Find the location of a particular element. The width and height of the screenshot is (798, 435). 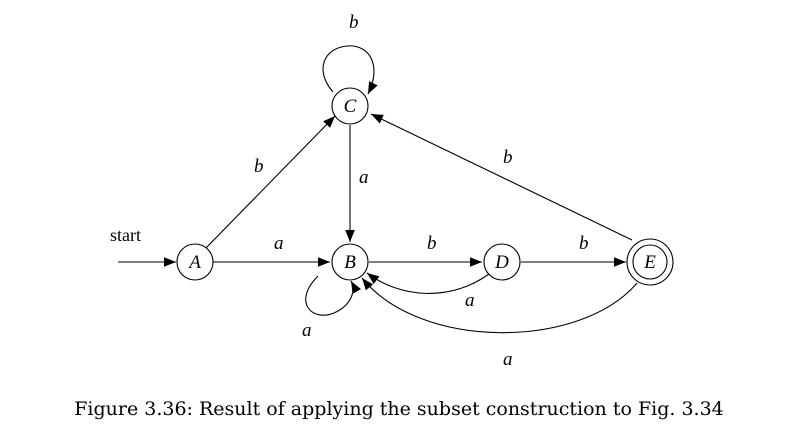

edge-e-to-b is located at coordinates (499, 305).